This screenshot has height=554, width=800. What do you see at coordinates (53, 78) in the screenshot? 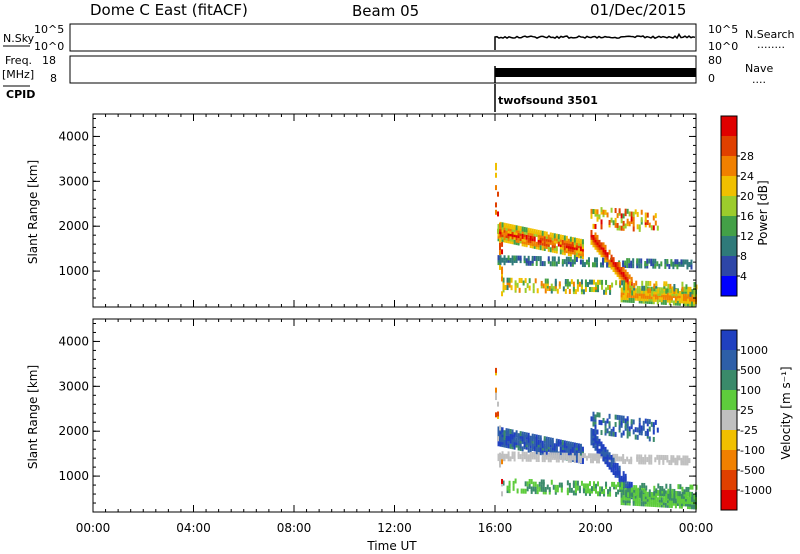
I see `freq-tick-bottom-left: 8` at bounding box center [53, 78].